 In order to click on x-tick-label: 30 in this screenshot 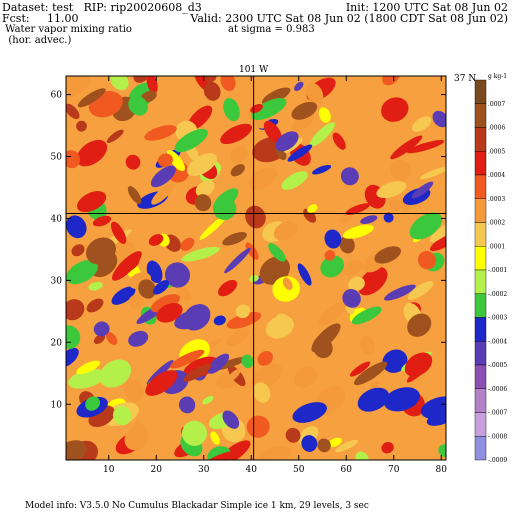, I will do `click(204, 470)`.